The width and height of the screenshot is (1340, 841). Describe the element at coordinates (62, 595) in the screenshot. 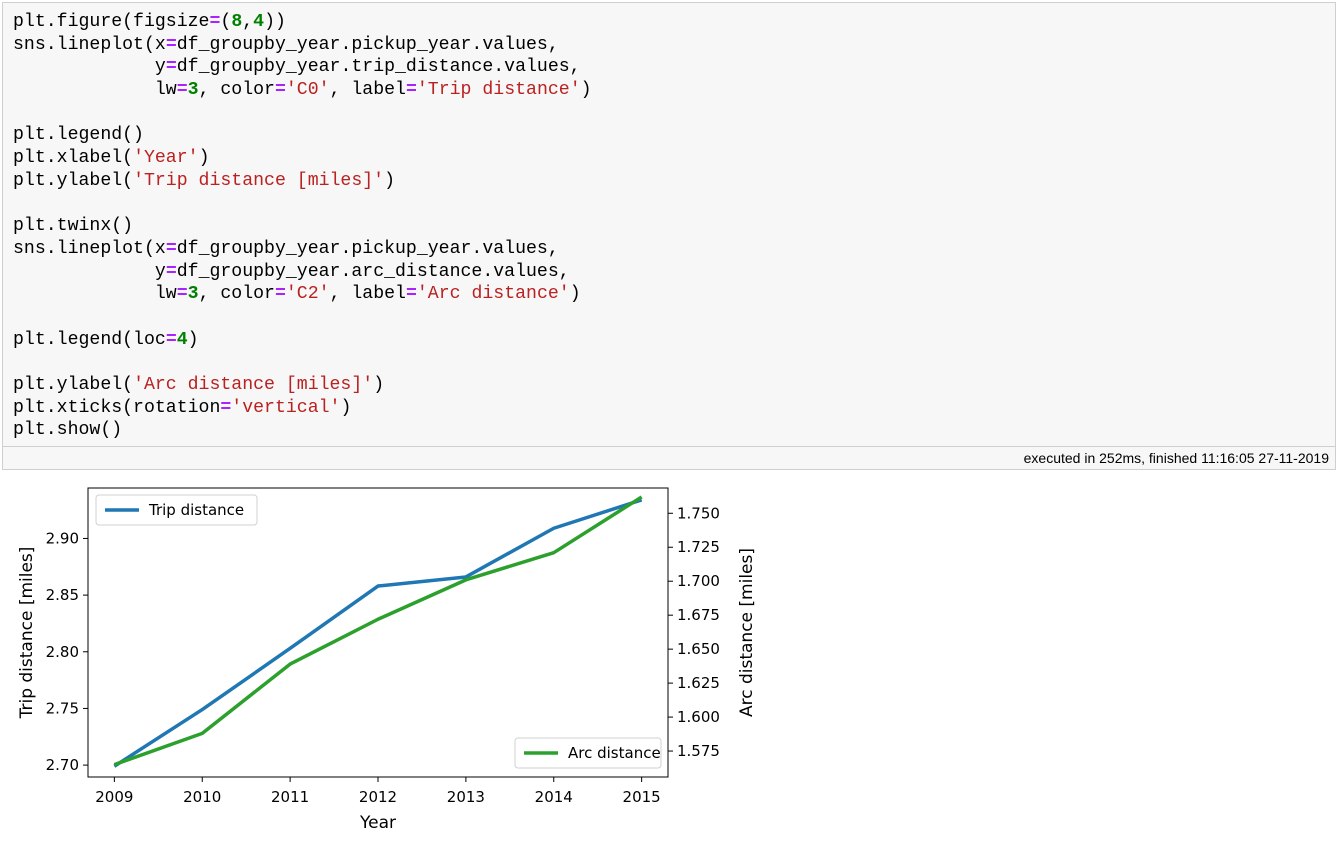

I see `left-y-tick-label: 2.85` at that location.